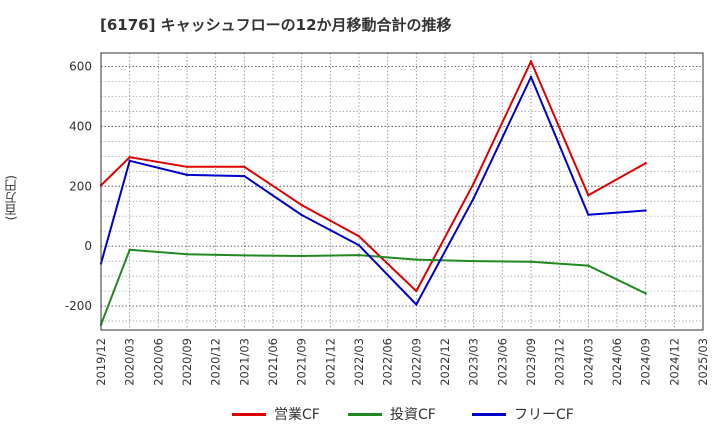  Describe the element at coordinates (80, 126) in the screenshot. I see `y-tick-label: 400` at that location.